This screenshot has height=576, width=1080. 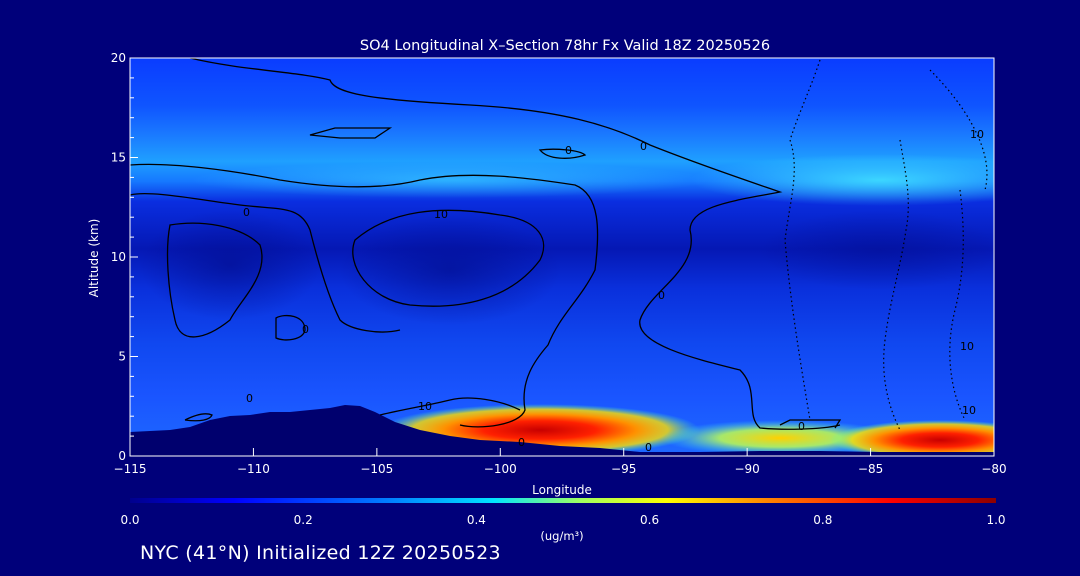 I want to click on colorbar: 0.0 0.2 0.4 0.6 0.8 1.0 (ug/m³), so click(x=563, y=520).